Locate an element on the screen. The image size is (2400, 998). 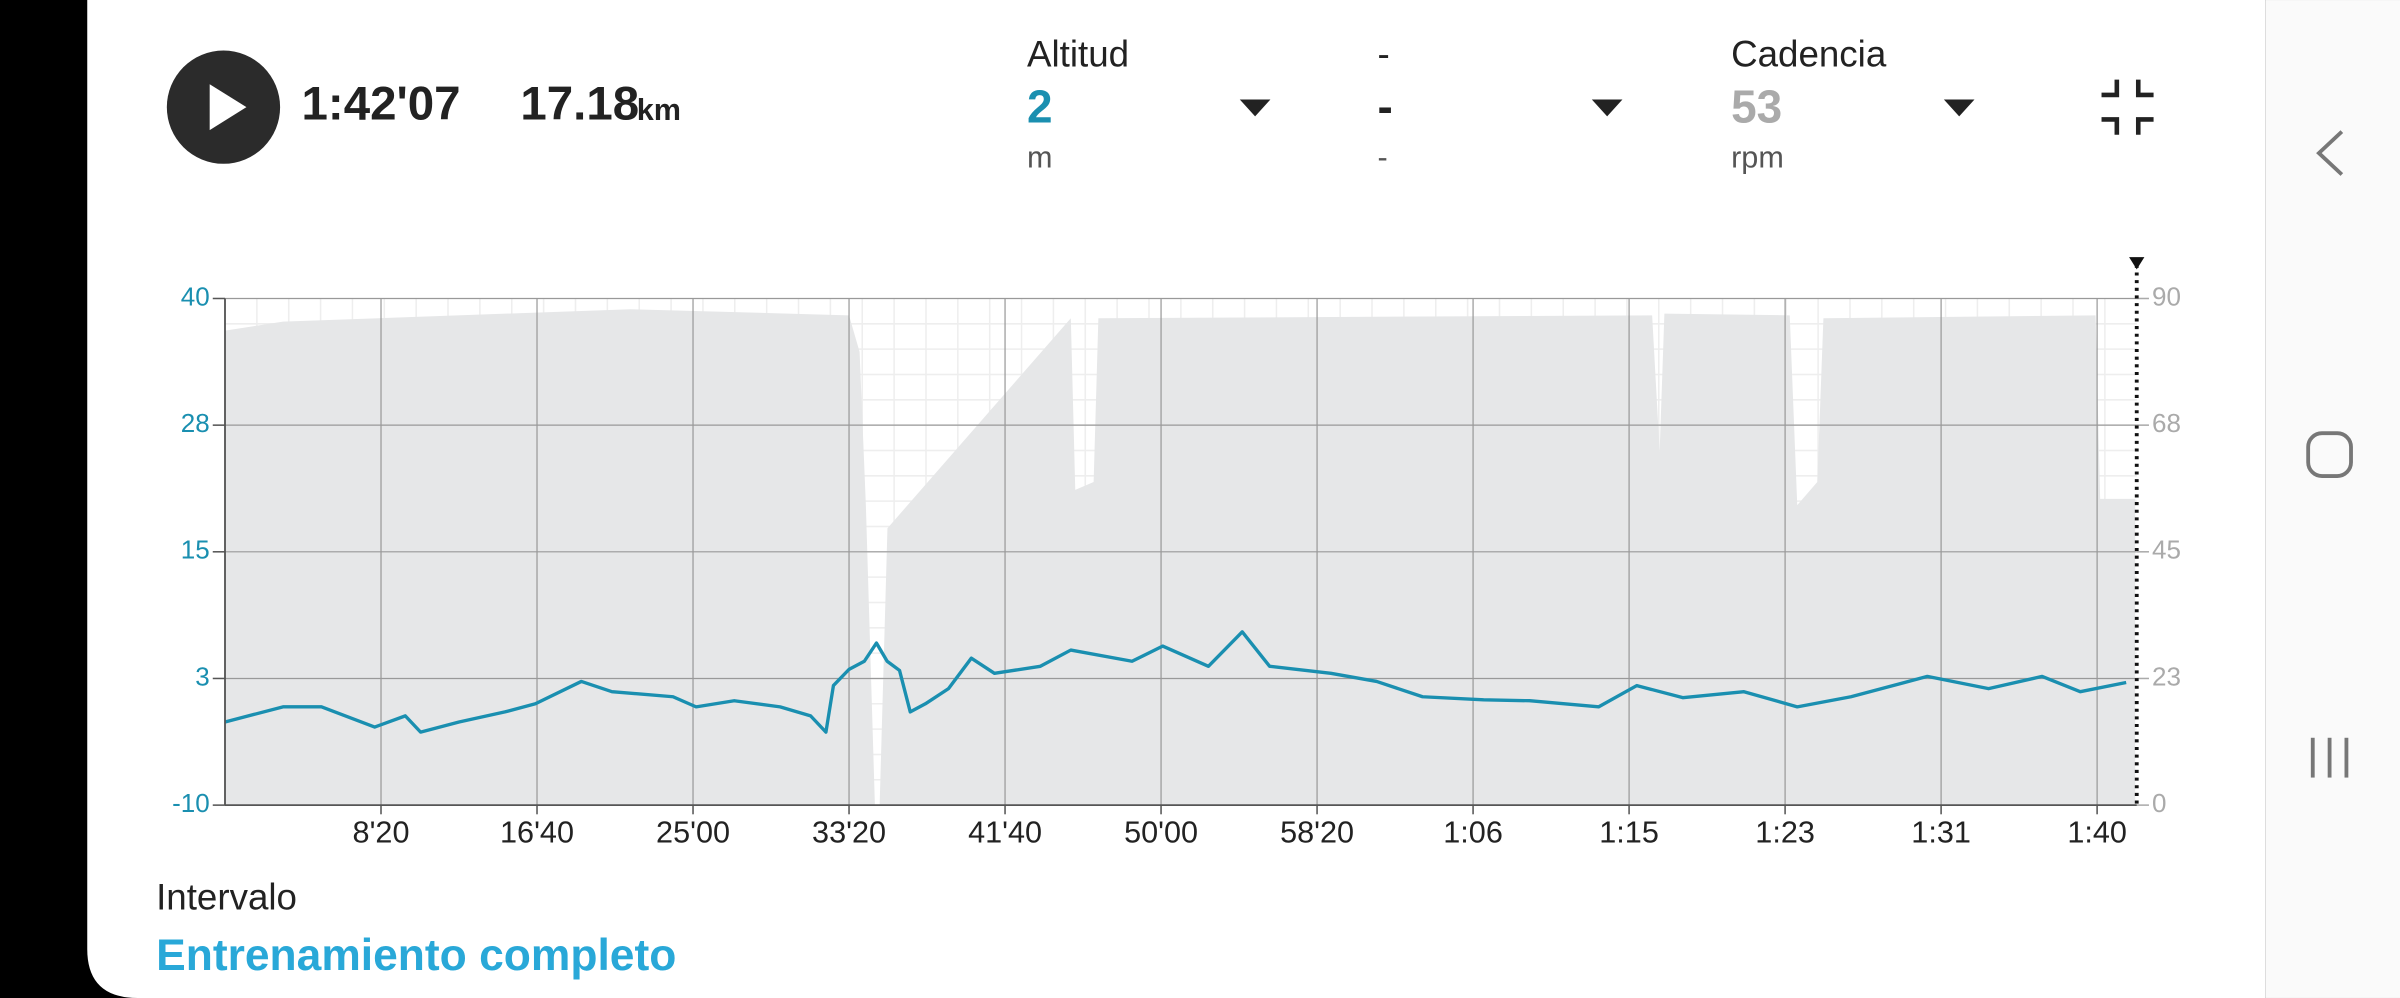
x-tick-label: 25'00 is located at coordinates (693, 832).